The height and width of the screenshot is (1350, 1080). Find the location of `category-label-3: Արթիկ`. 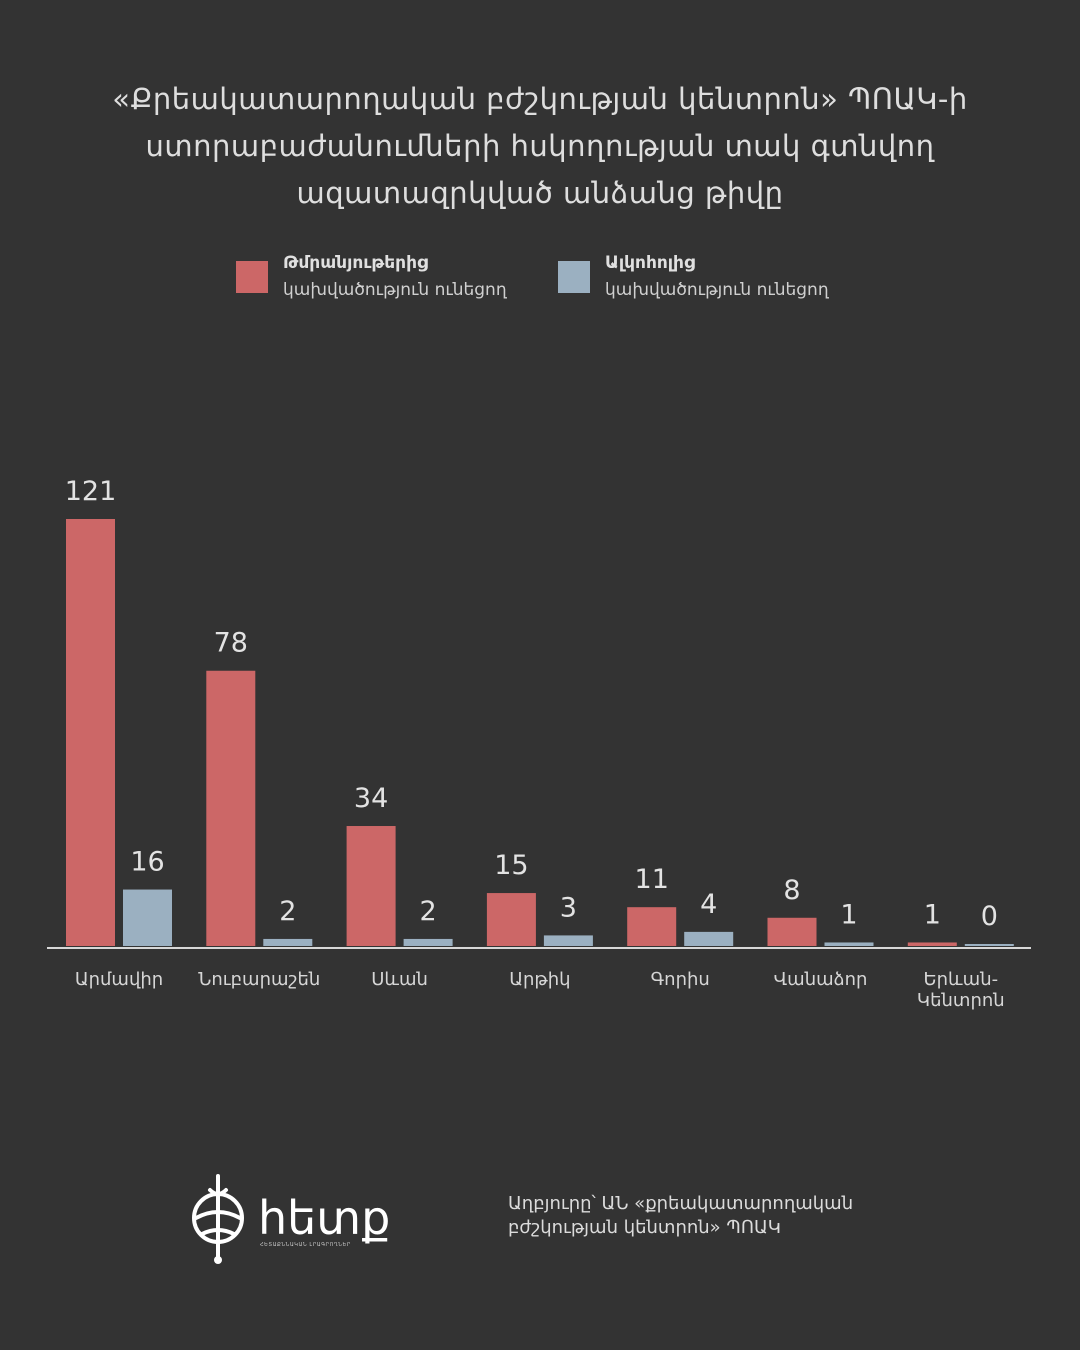

category-label-3: Արթիկ is located at coordinates (539, 979).